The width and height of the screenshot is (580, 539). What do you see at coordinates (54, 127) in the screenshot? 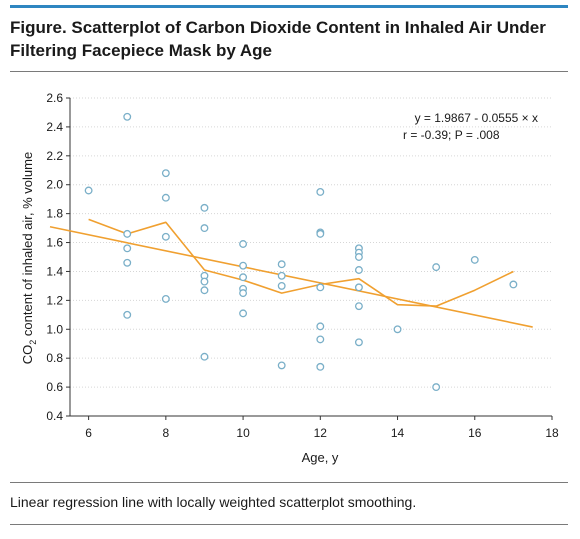
I see `y-tick-label: 2.4` at bounding box center [54, 127].